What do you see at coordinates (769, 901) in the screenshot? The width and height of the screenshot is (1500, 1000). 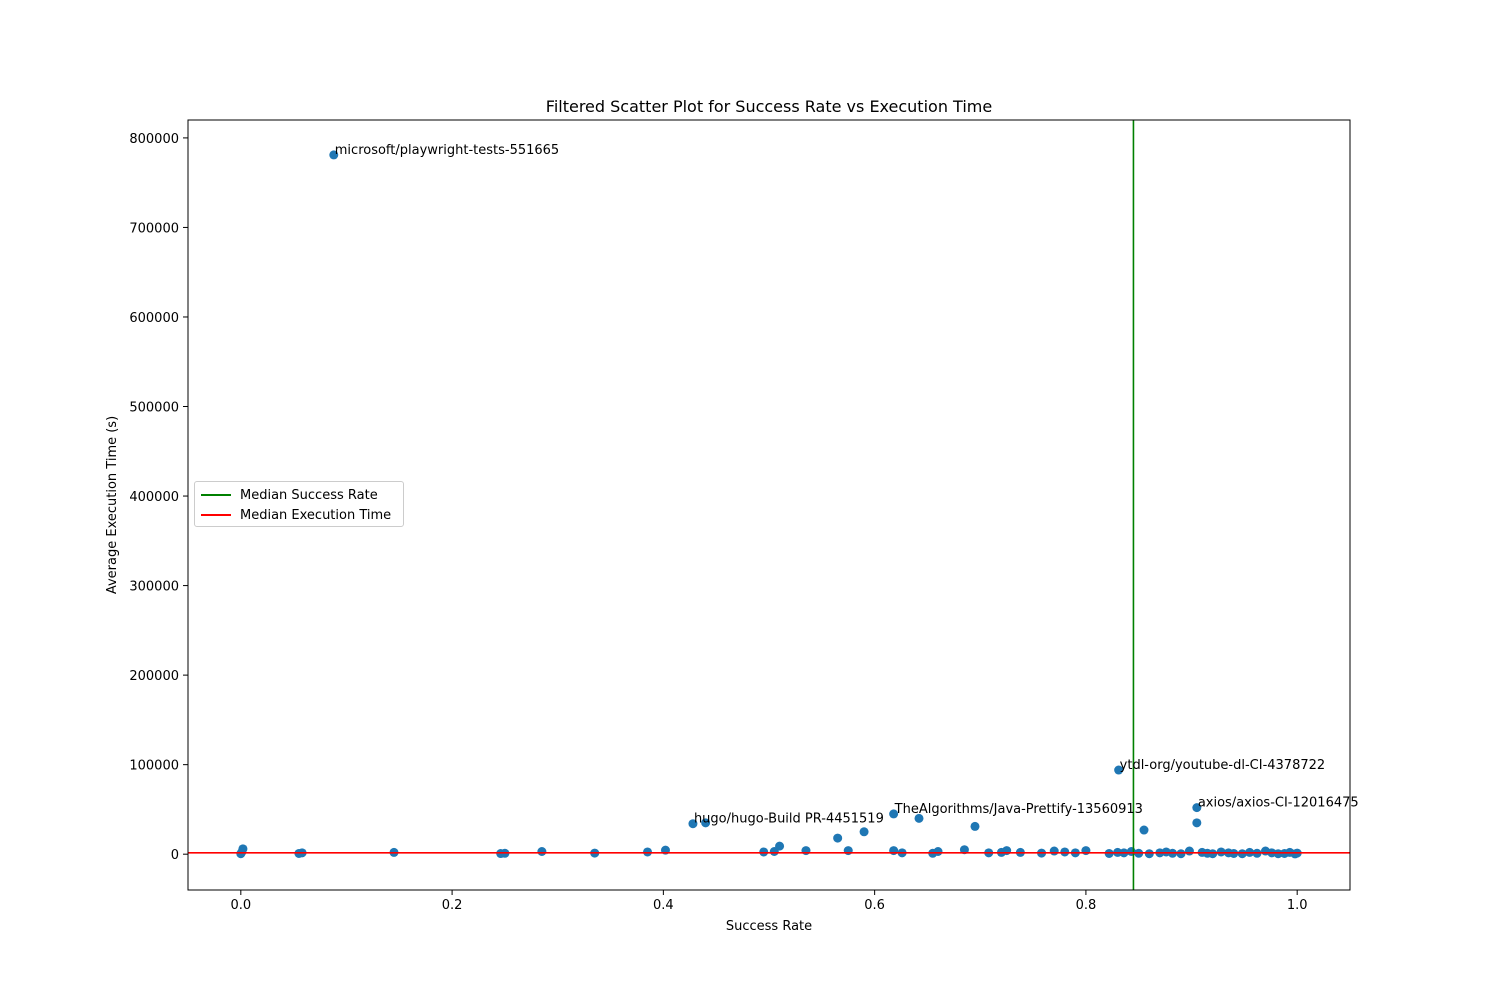 I see `x-axis: 0.0 0.2 0.4 0.6 0.8 1.0` at bounding box center [769, 901].